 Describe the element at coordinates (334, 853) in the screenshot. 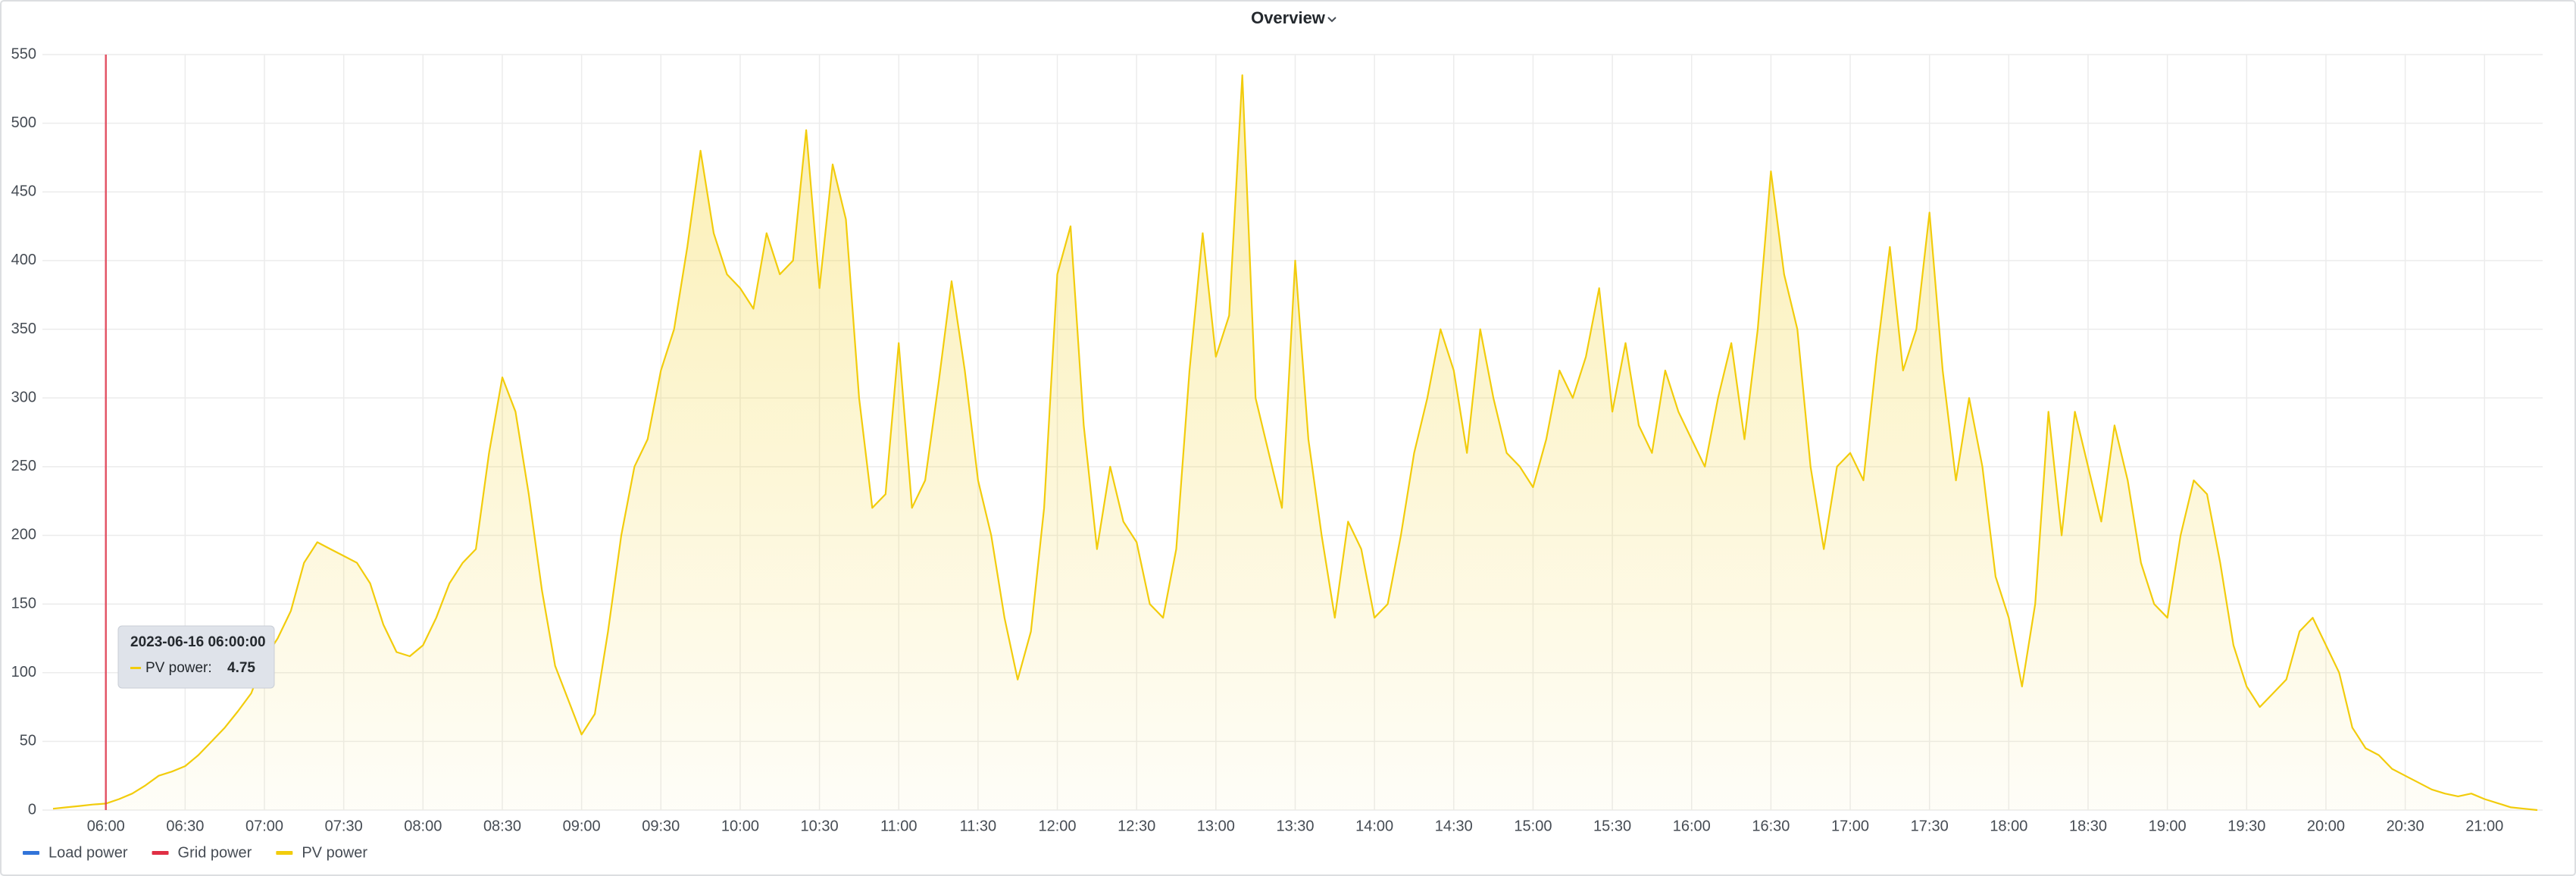

I see `legend-label: PV power` at that location.